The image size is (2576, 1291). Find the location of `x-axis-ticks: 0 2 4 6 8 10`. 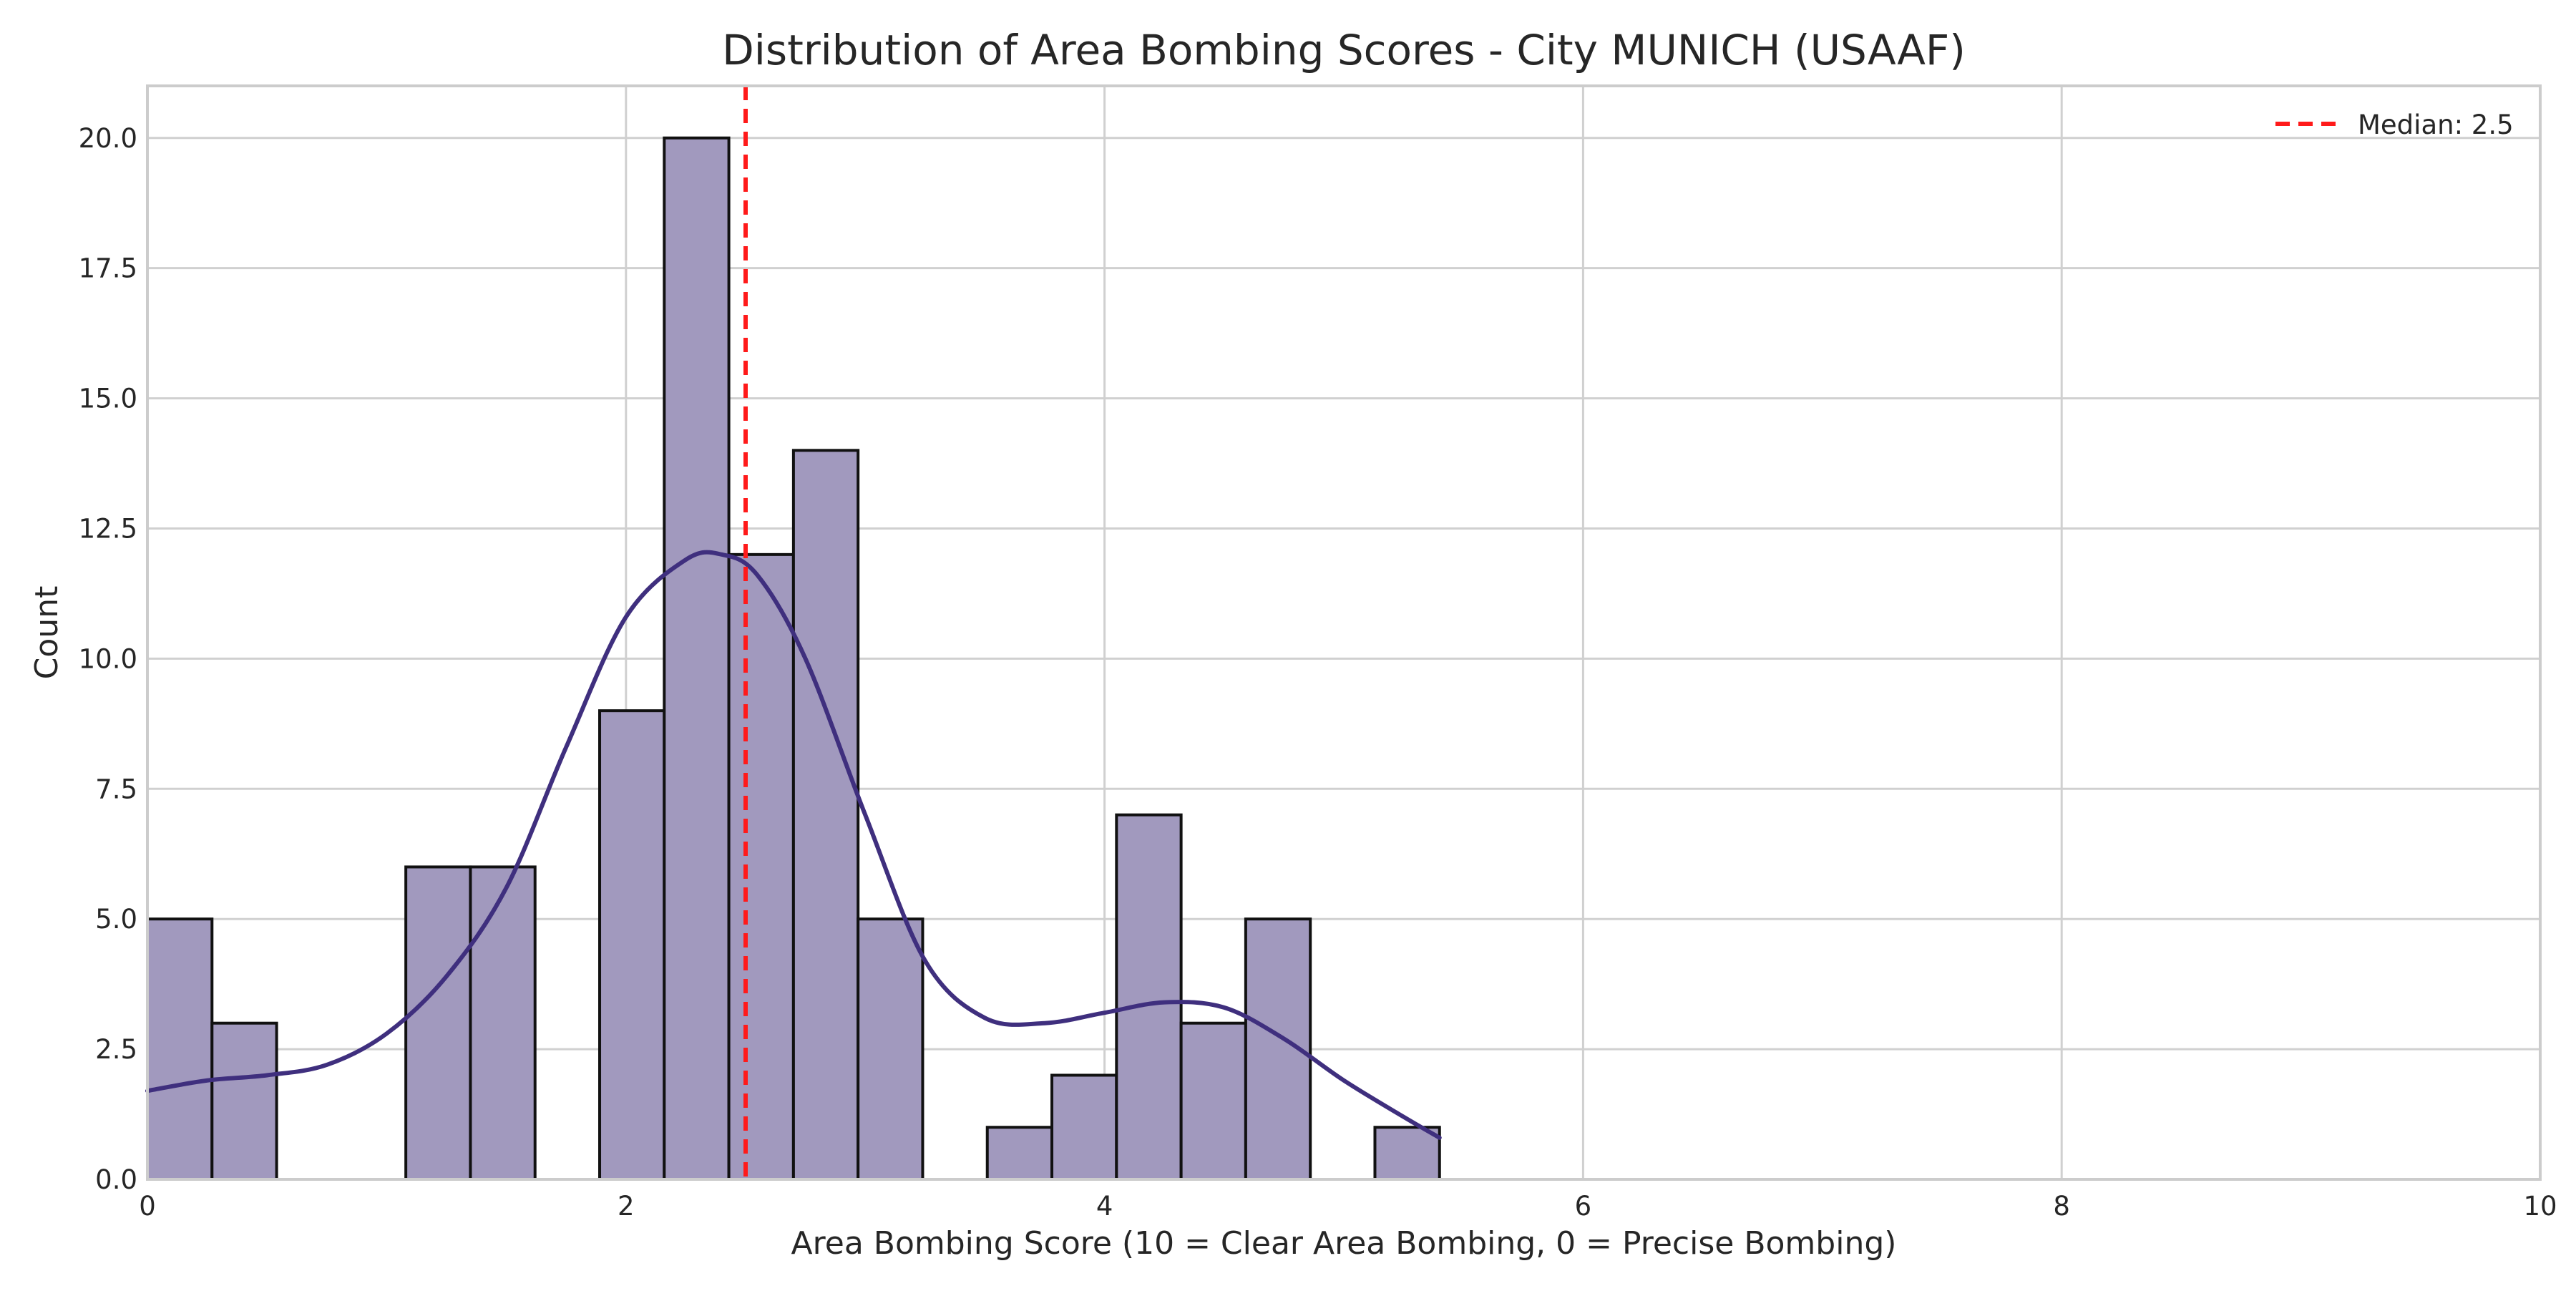

x-axis-ticks: 0 2 4 6 8 10 is located at coordinates (1348, 1206).